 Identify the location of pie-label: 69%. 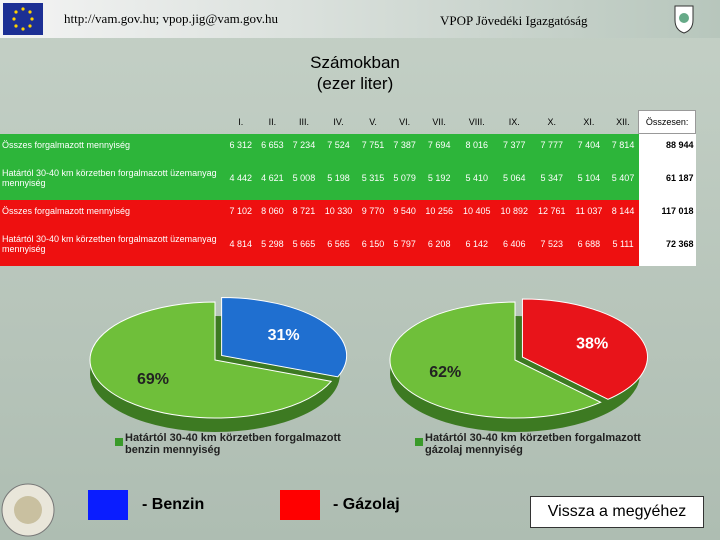
(153, 379).